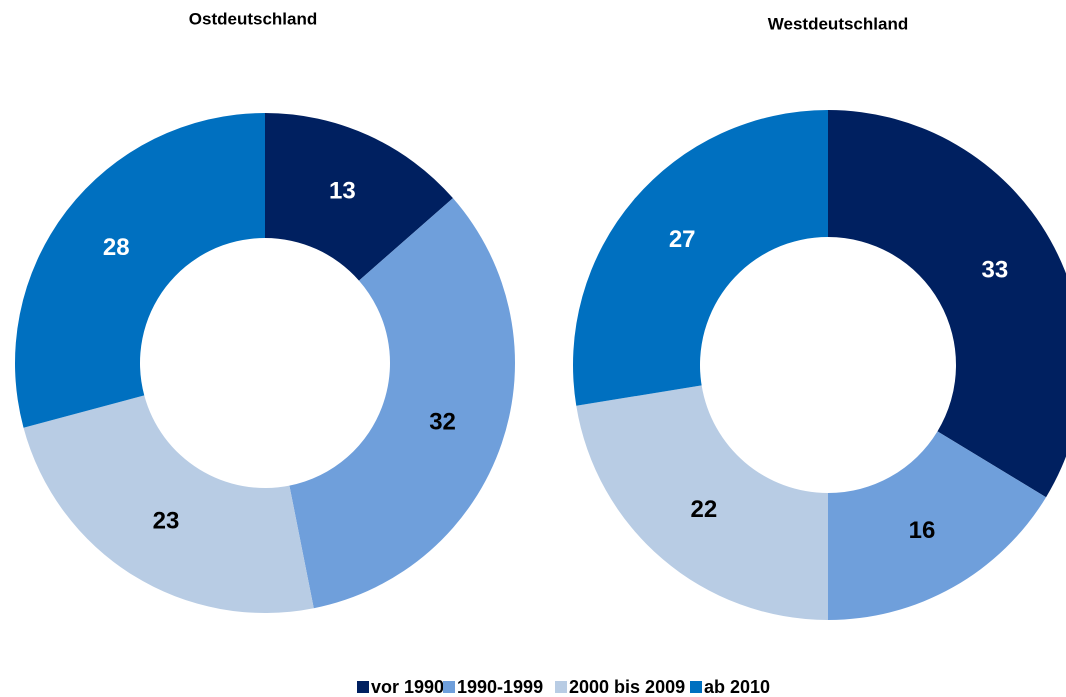  What do you see at coordinates (166, 521) in the screenshot?
I see `data-label: 23` at bounding box center [166, 521].